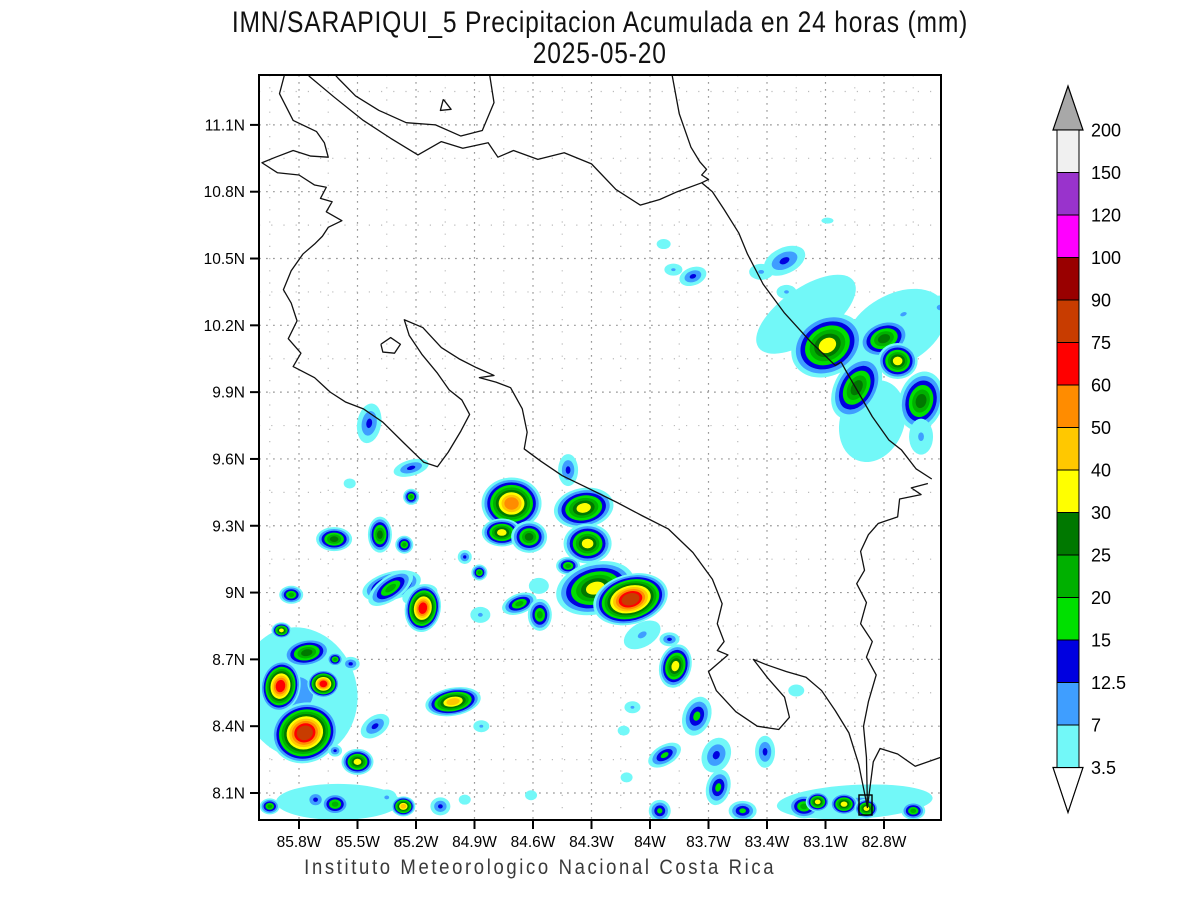  I want to click on colorbar-tick-label: 7, so click(1096, 726).